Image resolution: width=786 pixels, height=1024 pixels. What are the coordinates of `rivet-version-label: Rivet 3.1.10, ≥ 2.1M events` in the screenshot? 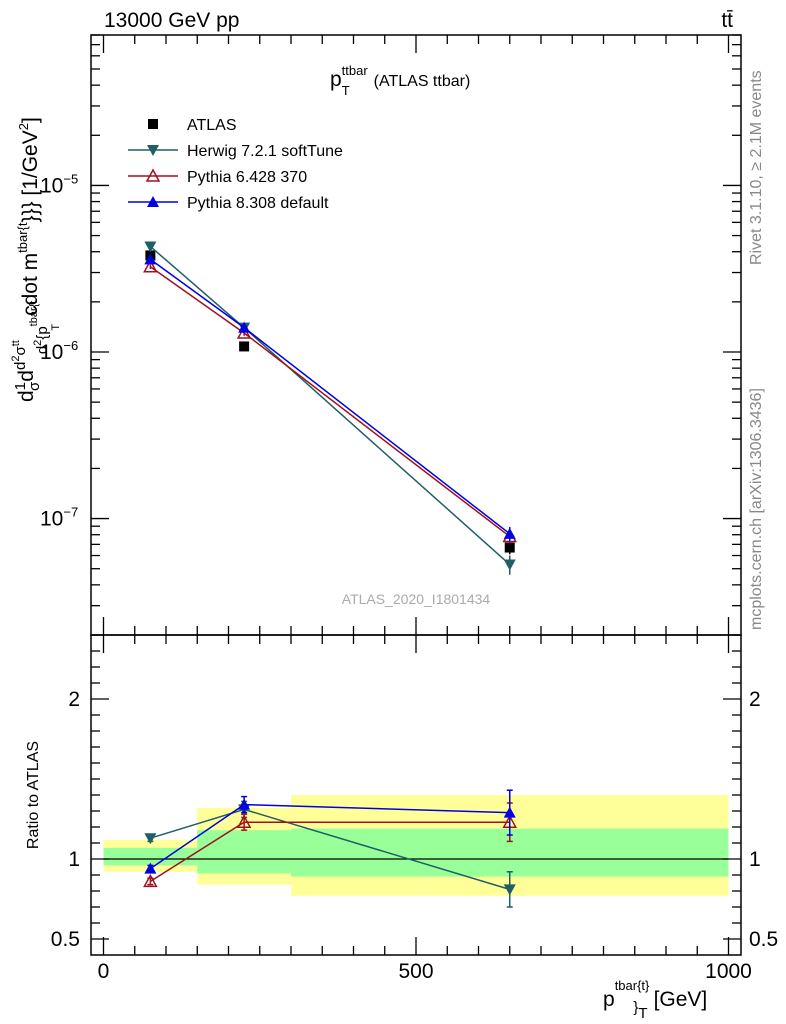 It's located at (756, 167).